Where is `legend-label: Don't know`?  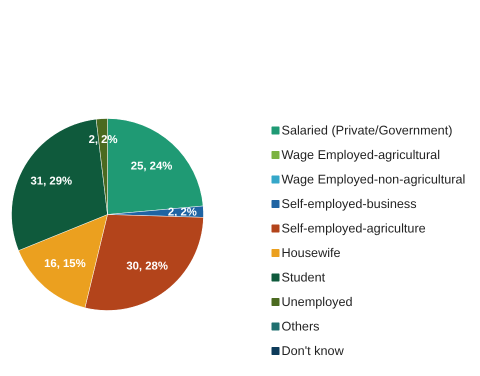
legend-label: Don't know is located at coordinates (313, 351).